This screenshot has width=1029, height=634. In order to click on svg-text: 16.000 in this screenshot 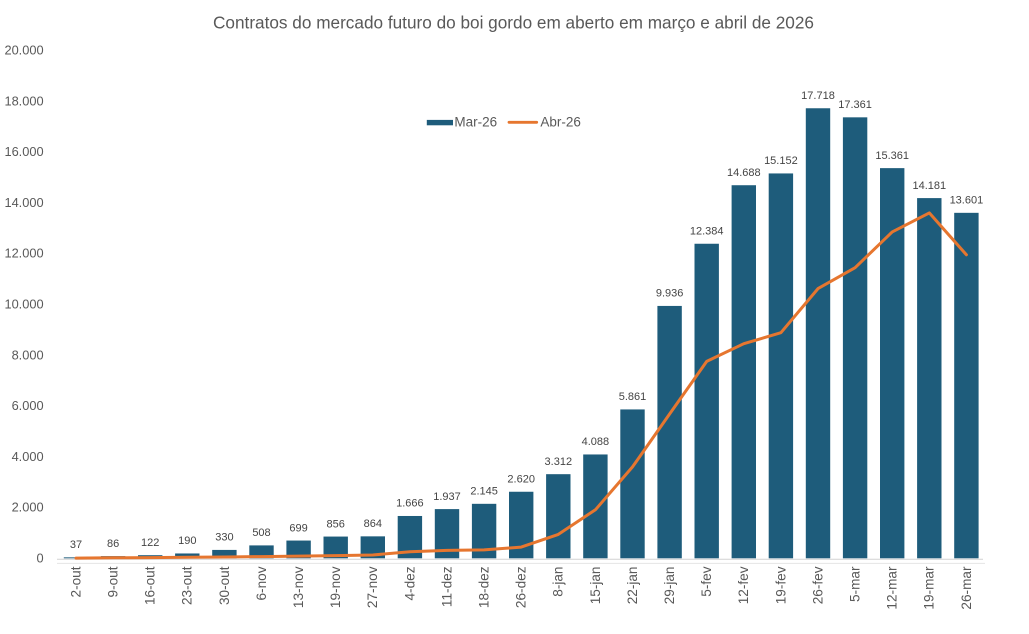, I will do `click(23, 151)`.